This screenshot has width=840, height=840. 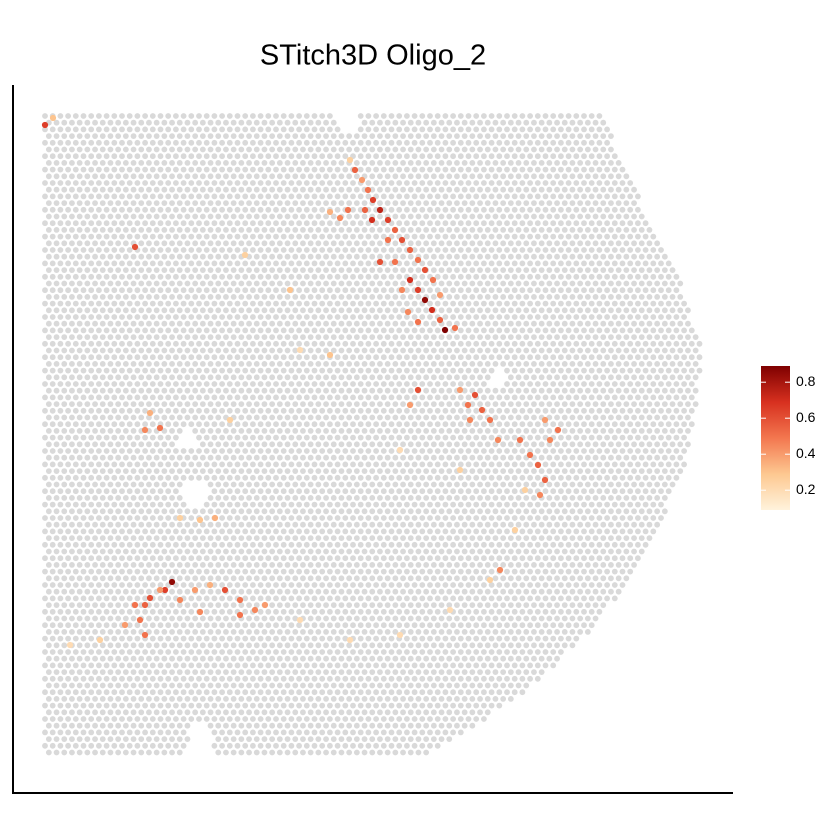 I want to click on chart-title: STitch3D Oligo_2, so click(x=373, y=56).